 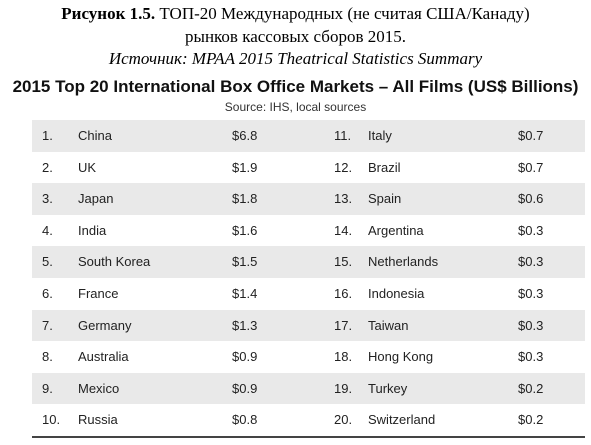 I want to click on market: Netherlands, so click(x=403, y=262).